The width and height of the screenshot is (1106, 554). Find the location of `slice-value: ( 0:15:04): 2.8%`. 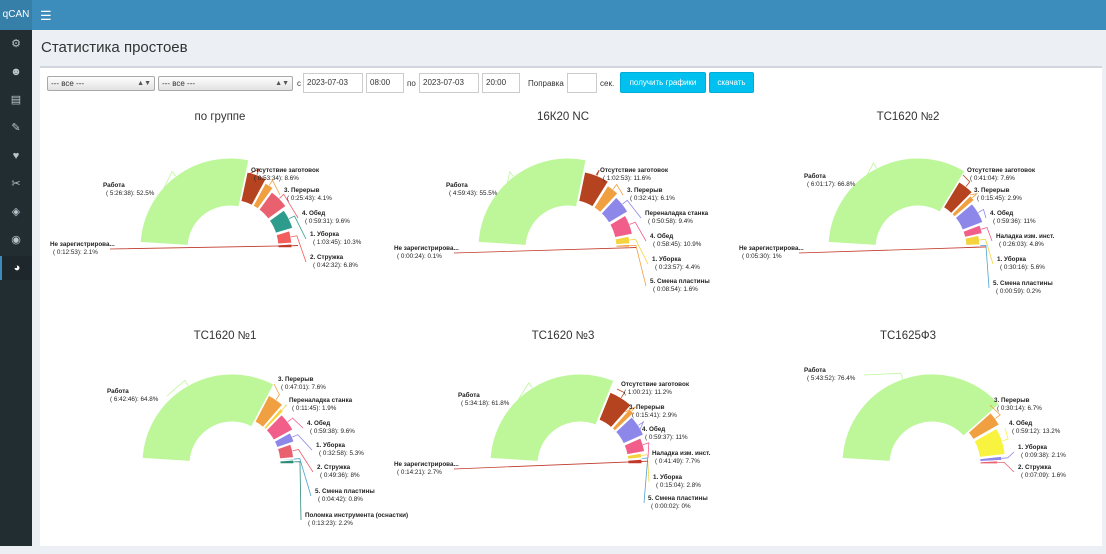

slice-value: ( 0:15:04): 2.8% is located at coordinates (678, 485).